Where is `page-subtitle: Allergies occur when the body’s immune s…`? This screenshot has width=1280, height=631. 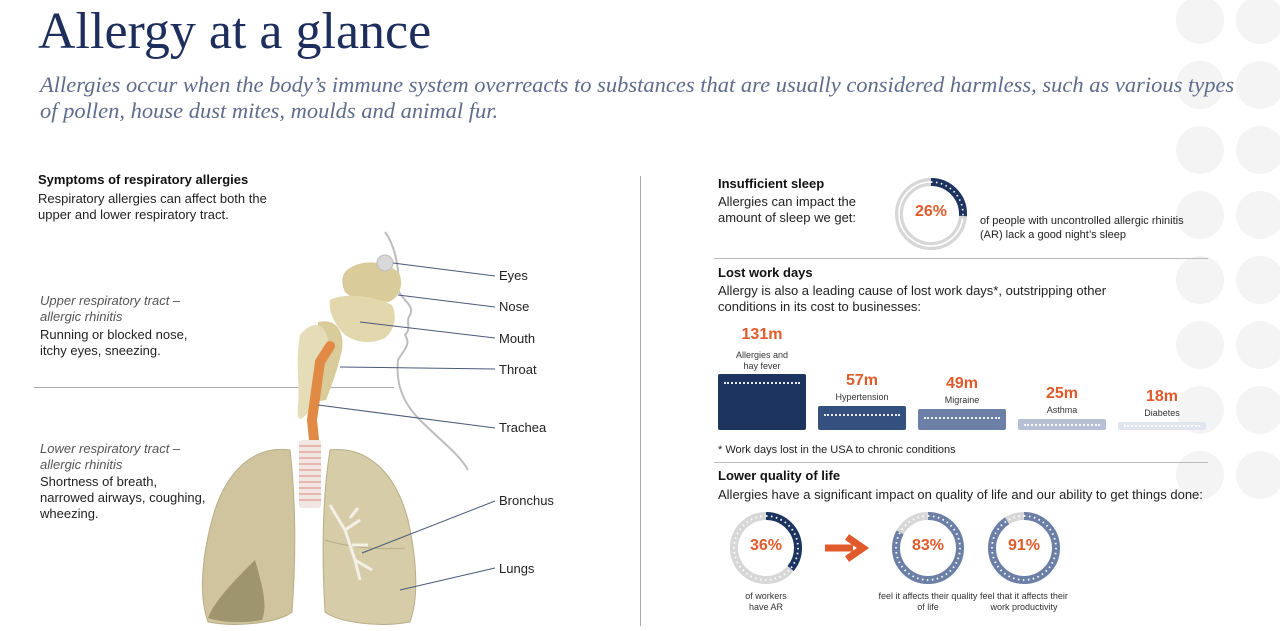
page-subtitle: Allergies occur when the body’s immune s… is located at coordinates (637, 97).